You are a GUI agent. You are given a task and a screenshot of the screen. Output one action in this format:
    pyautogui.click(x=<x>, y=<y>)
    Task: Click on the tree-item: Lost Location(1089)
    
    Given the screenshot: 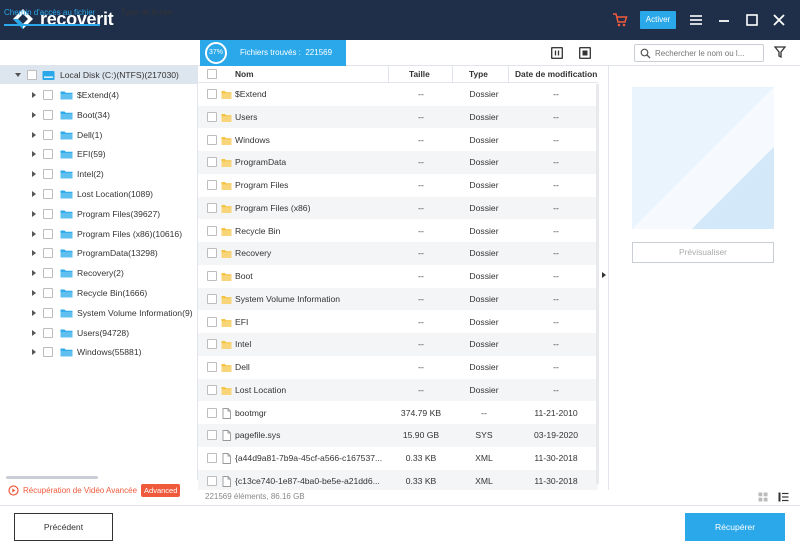 What is the action you would take?
    pyautogui.click(x=98, y=194)
    